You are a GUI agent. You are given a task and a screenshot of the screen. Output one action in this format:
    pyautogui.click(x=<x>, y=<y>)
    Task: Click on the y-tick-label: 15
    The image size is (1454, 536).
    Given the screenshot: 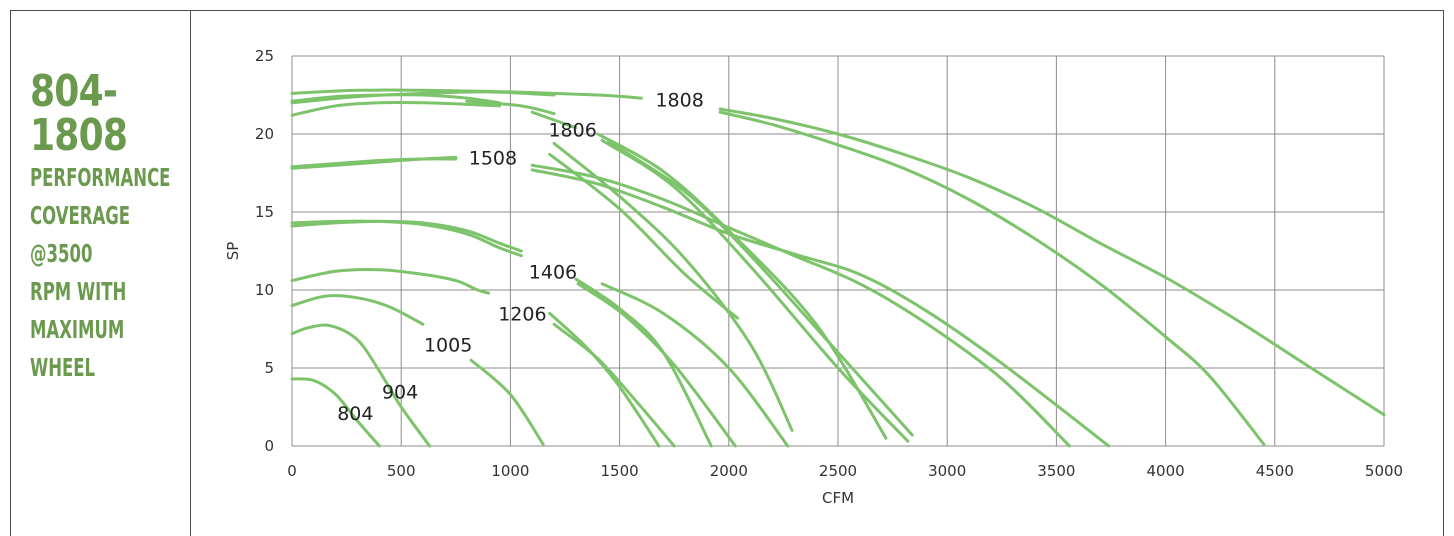 What is the action you would take?
    pyautogui.click(x=264, y=212)
    